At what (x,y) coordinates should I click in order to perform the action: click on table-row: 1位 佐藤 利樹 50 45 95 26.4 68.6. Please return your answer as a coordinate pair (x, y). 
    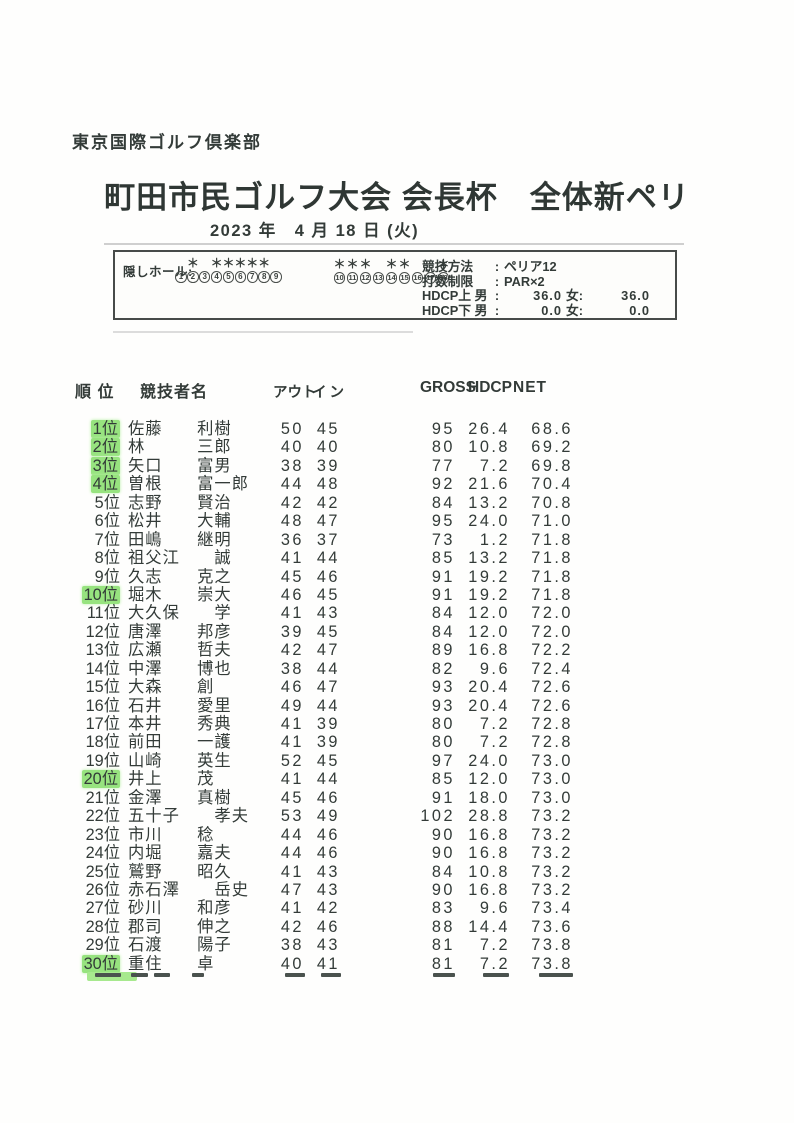
    Looking at the image, I should click on (324, 429).